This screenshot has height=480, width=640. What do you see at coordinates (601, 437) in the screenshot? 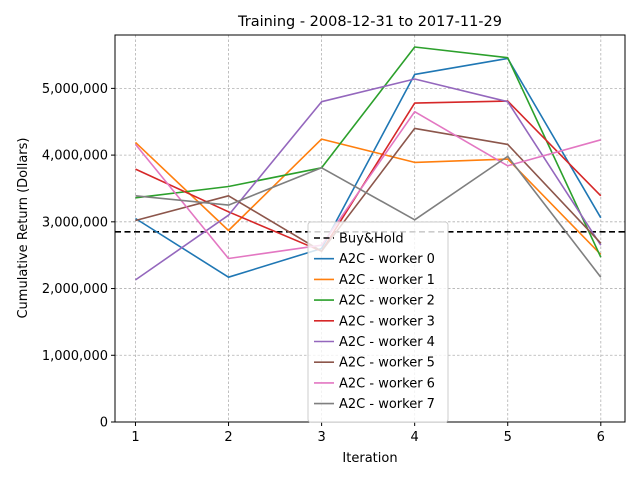
I see `x-tick-label: 6` at bounding box center [601, 437].